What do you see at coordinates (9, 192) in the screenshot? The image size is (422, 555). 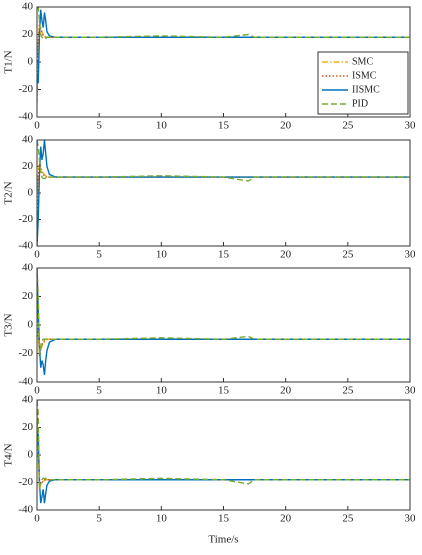 I see `y-axis-label: T2/N` at bounding box center [9, 192].